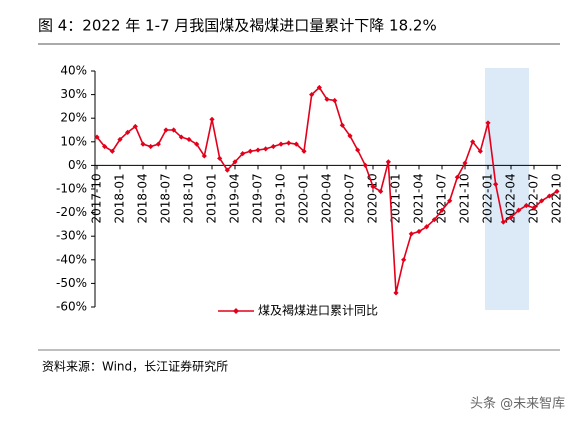 This screenshot has height=425, width=578. Describe the element at coordinates (557, 198) in the screenshot. I see `x-tick-label: 2022-10` at that location.